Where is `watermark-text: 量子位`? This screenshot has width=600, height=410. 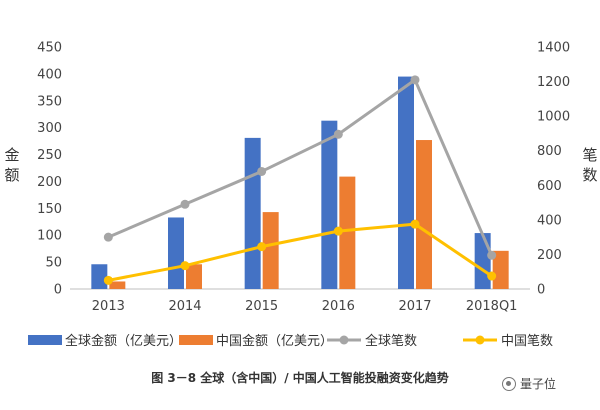 watermark-text: 量子位 is located at coordinates (538, 384).